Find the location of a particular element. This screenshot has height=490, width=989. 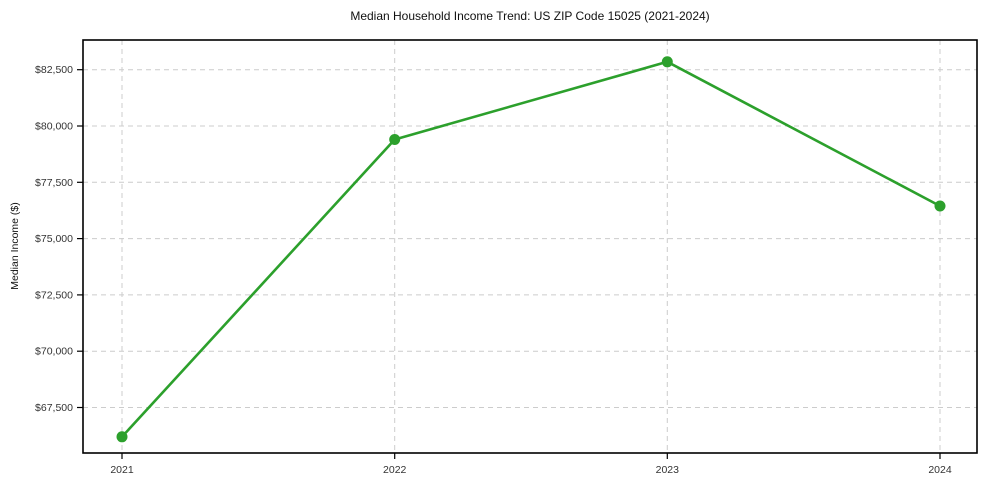

y-tick-label: $72,500 is located at coordinates (54, 295).